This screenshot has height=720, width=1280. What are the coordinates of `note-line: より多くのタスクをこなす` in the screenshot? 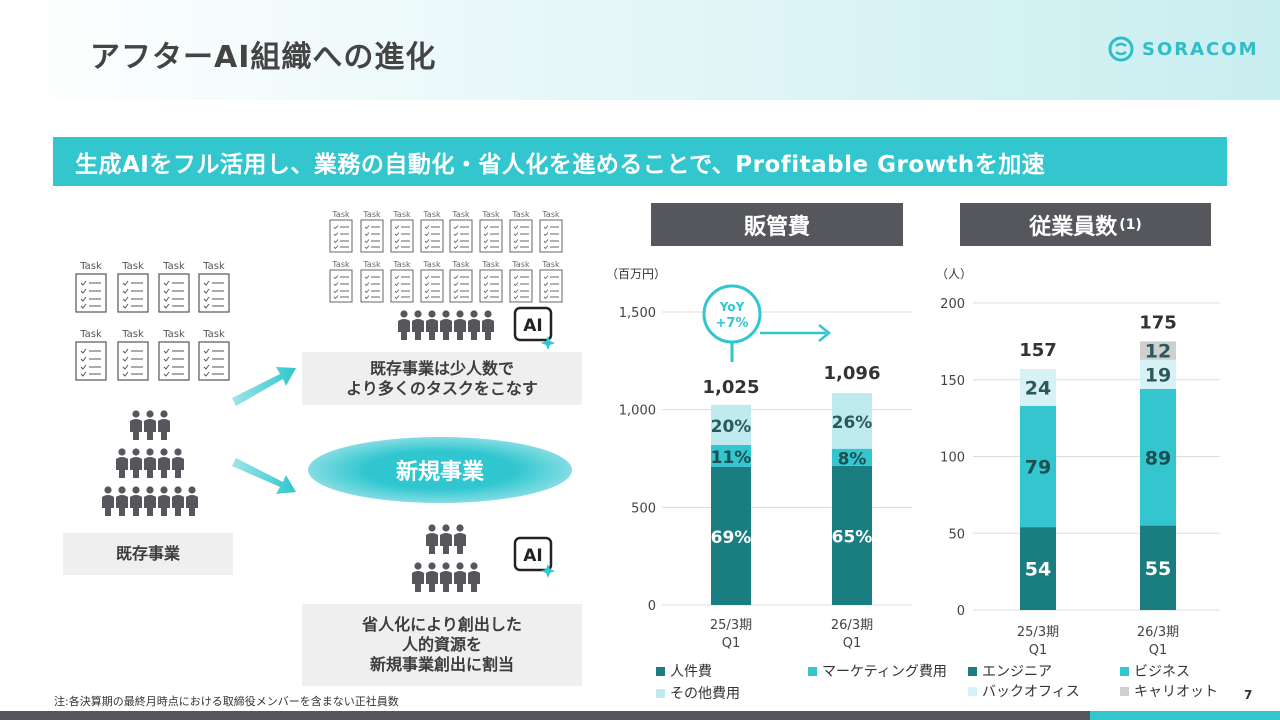 It's located at (442, 388).